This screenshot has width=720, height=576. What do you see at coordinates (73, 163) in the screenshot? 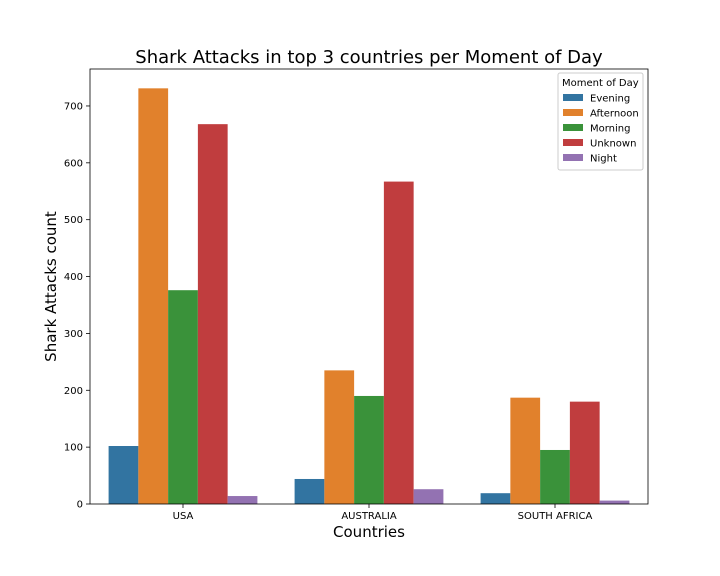
I see `y-tick-label: 600` at bounding box center [73, 163].